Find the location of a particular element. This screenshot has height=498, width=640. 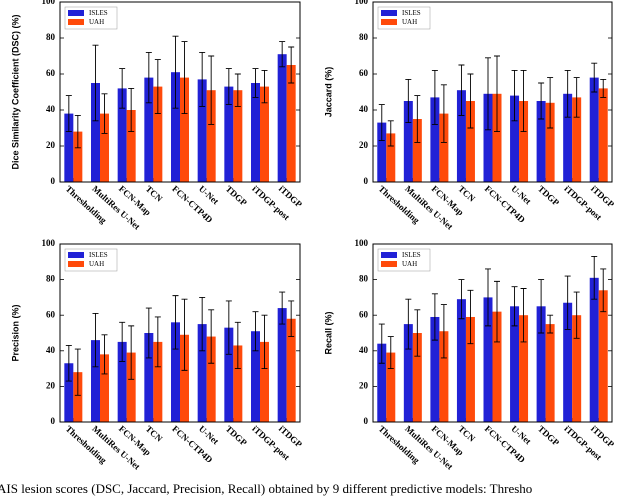

legend-label: UAH is located at coordinates (96, 22).